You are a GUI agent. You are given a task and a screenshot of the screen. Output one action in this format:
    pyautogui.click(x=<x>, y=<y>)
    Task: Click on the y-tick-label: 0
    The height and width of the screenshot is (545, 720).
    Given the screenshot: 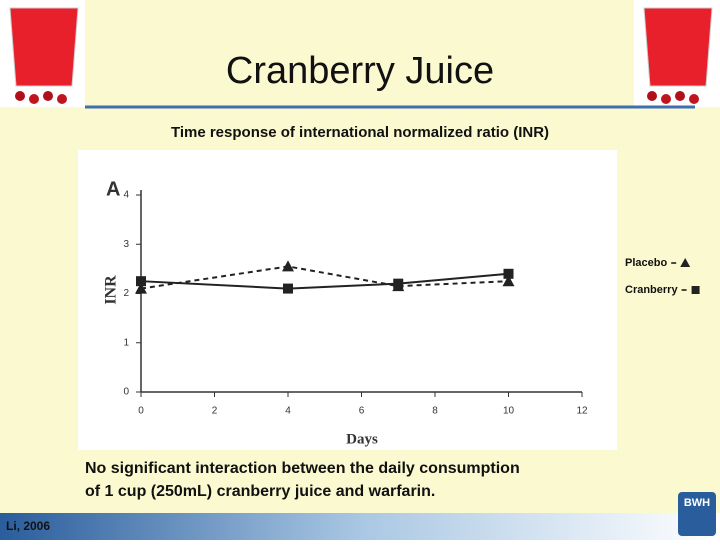 What is the action you would take?
    pyautogui.click(x=126, y=392)
    